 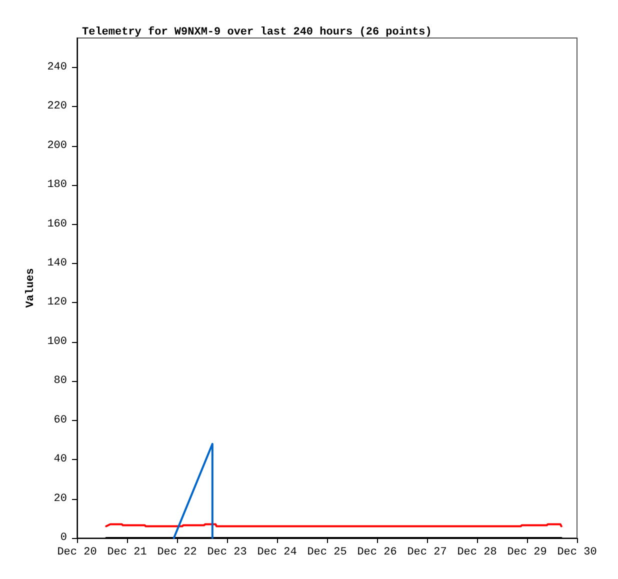 What do you see at coordinates (57, 67) in the screenshot?
I see `y-tick-label: 240` at bounding box center [57, 67].